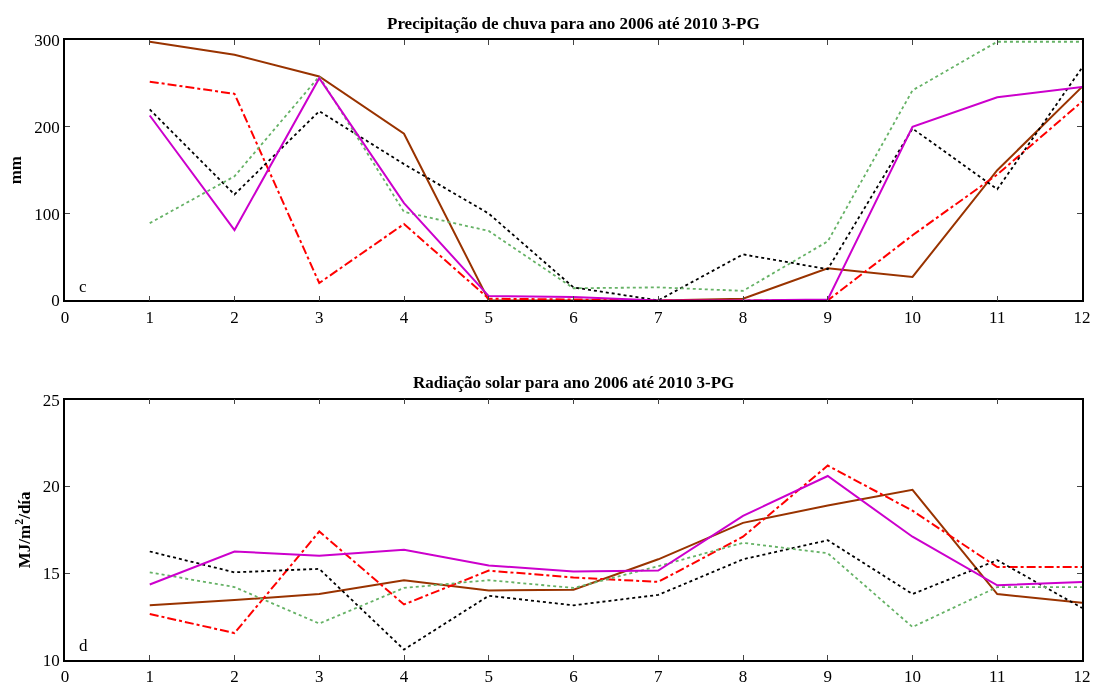 Image resolution: width=1103 pixels, height=698 pixels. I want to click on chart-title: Precipitação de chuva para ano 2006 até 2010 3-PG, so click(573, 23).